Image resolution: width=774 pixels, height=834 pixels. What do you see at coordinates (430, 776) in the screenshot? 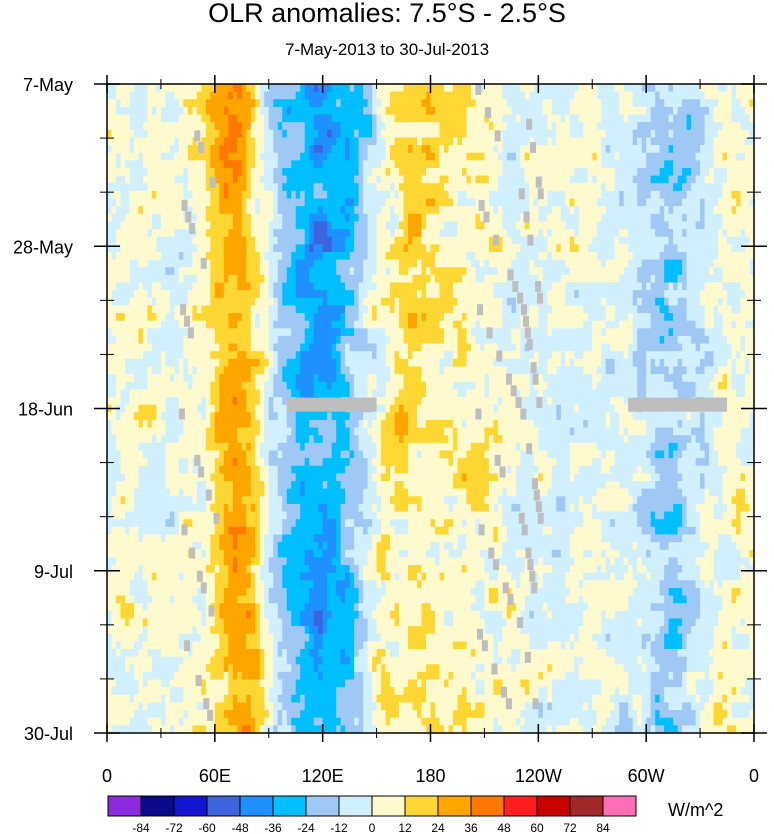
I see `x-tick-label: 180` at bounding box center [430, 776].